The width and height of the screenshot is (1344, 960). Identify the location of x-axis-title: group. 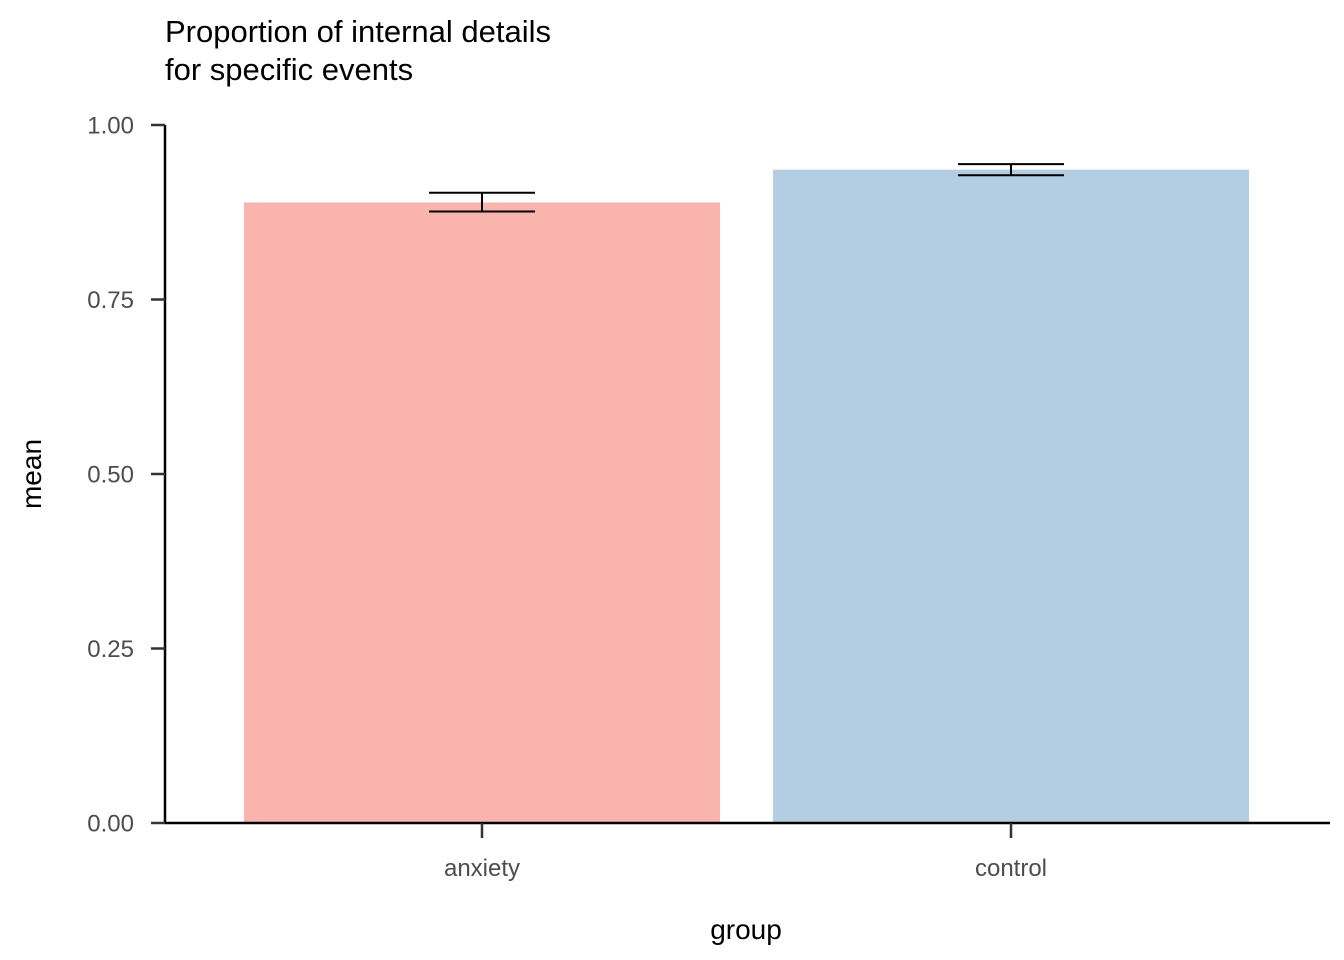
(746, 929).